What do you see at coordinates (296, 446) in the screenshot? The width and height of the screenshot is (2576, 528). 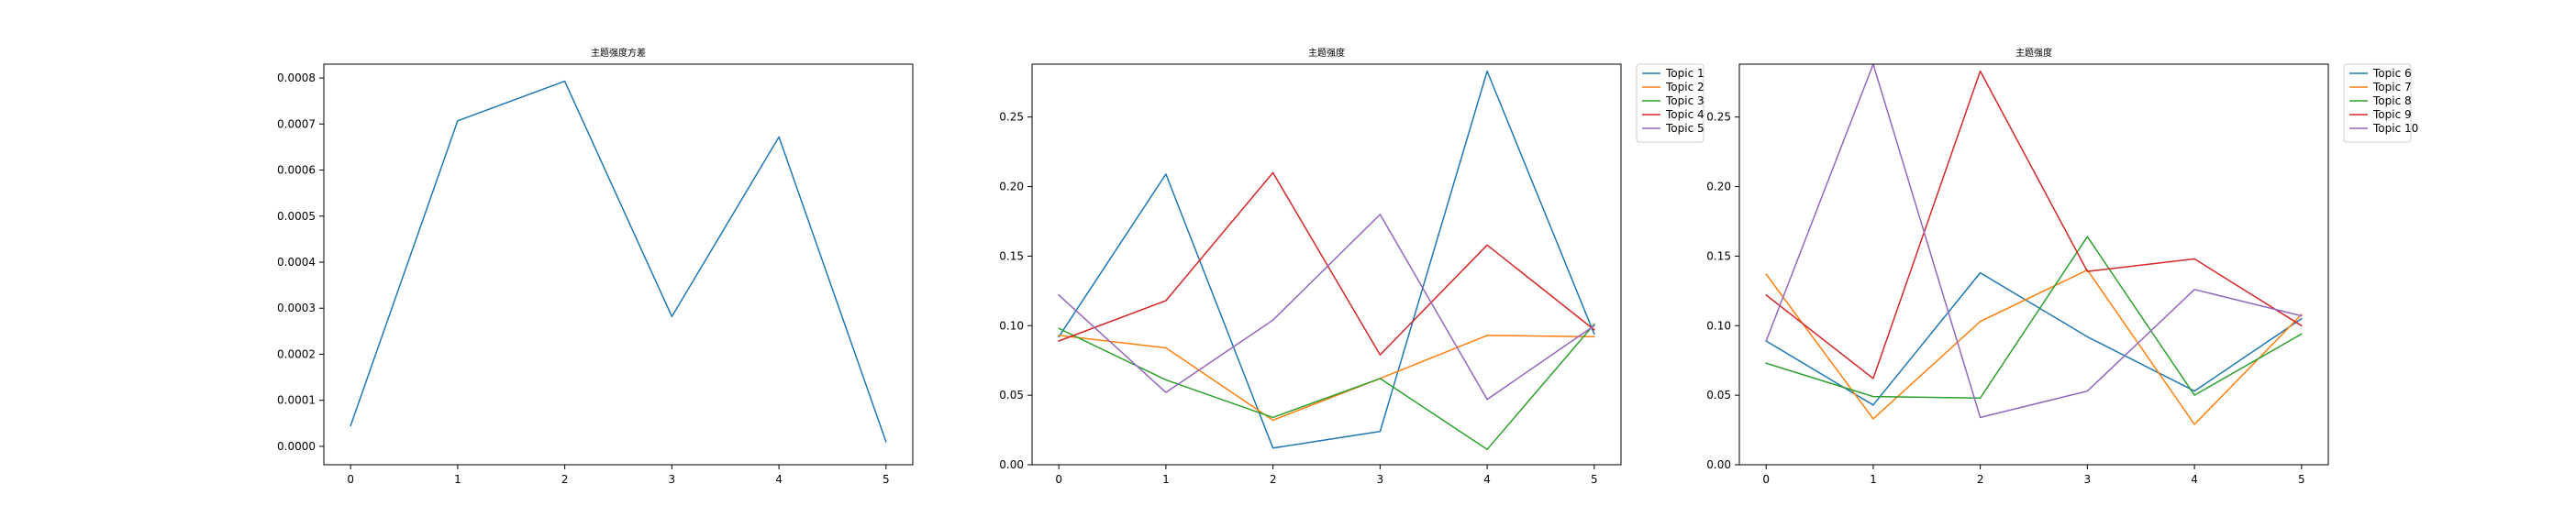 I see `y-tick-label: 0.0000` at bounding box center [296, 446].